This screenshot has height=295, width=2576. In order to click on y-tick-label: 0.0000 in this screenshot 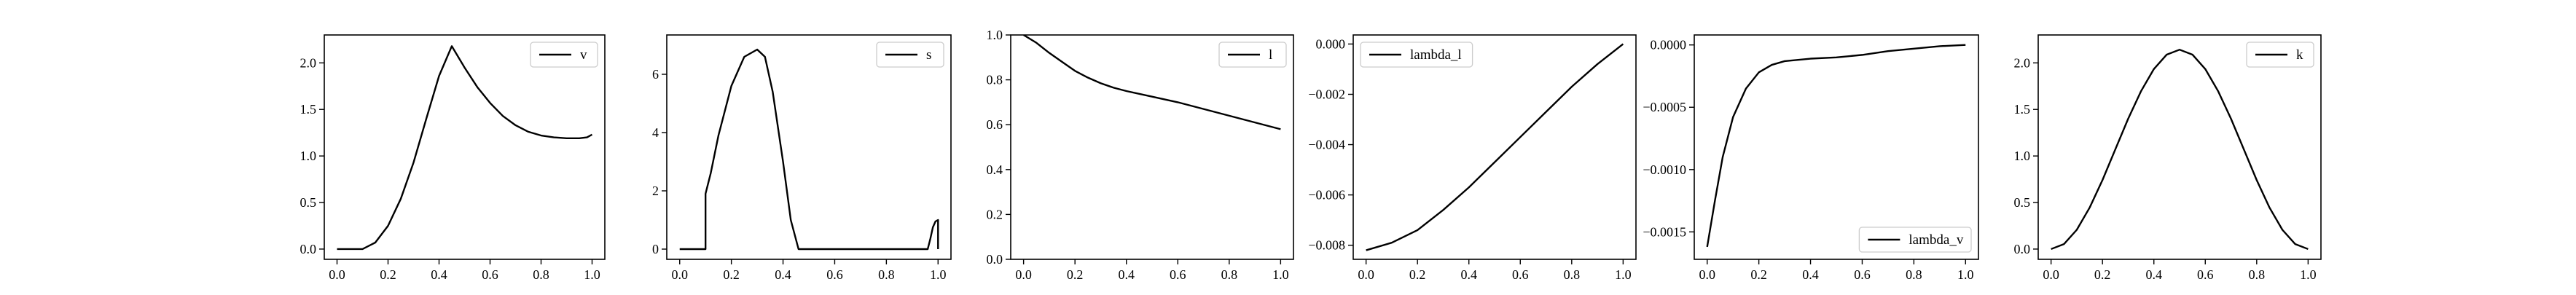, I will do `click(1669, 45)`.